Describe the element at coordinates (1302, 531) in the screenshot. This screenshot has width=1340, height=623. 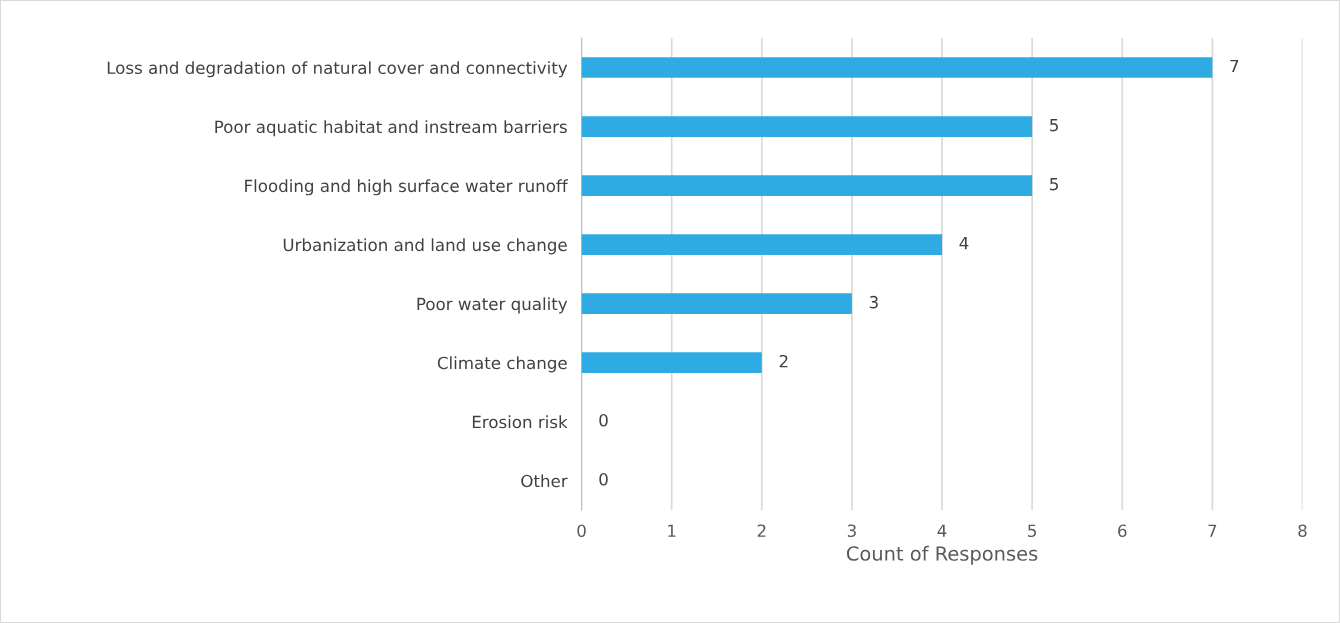
I see `x-tick-label: 8` at that location.